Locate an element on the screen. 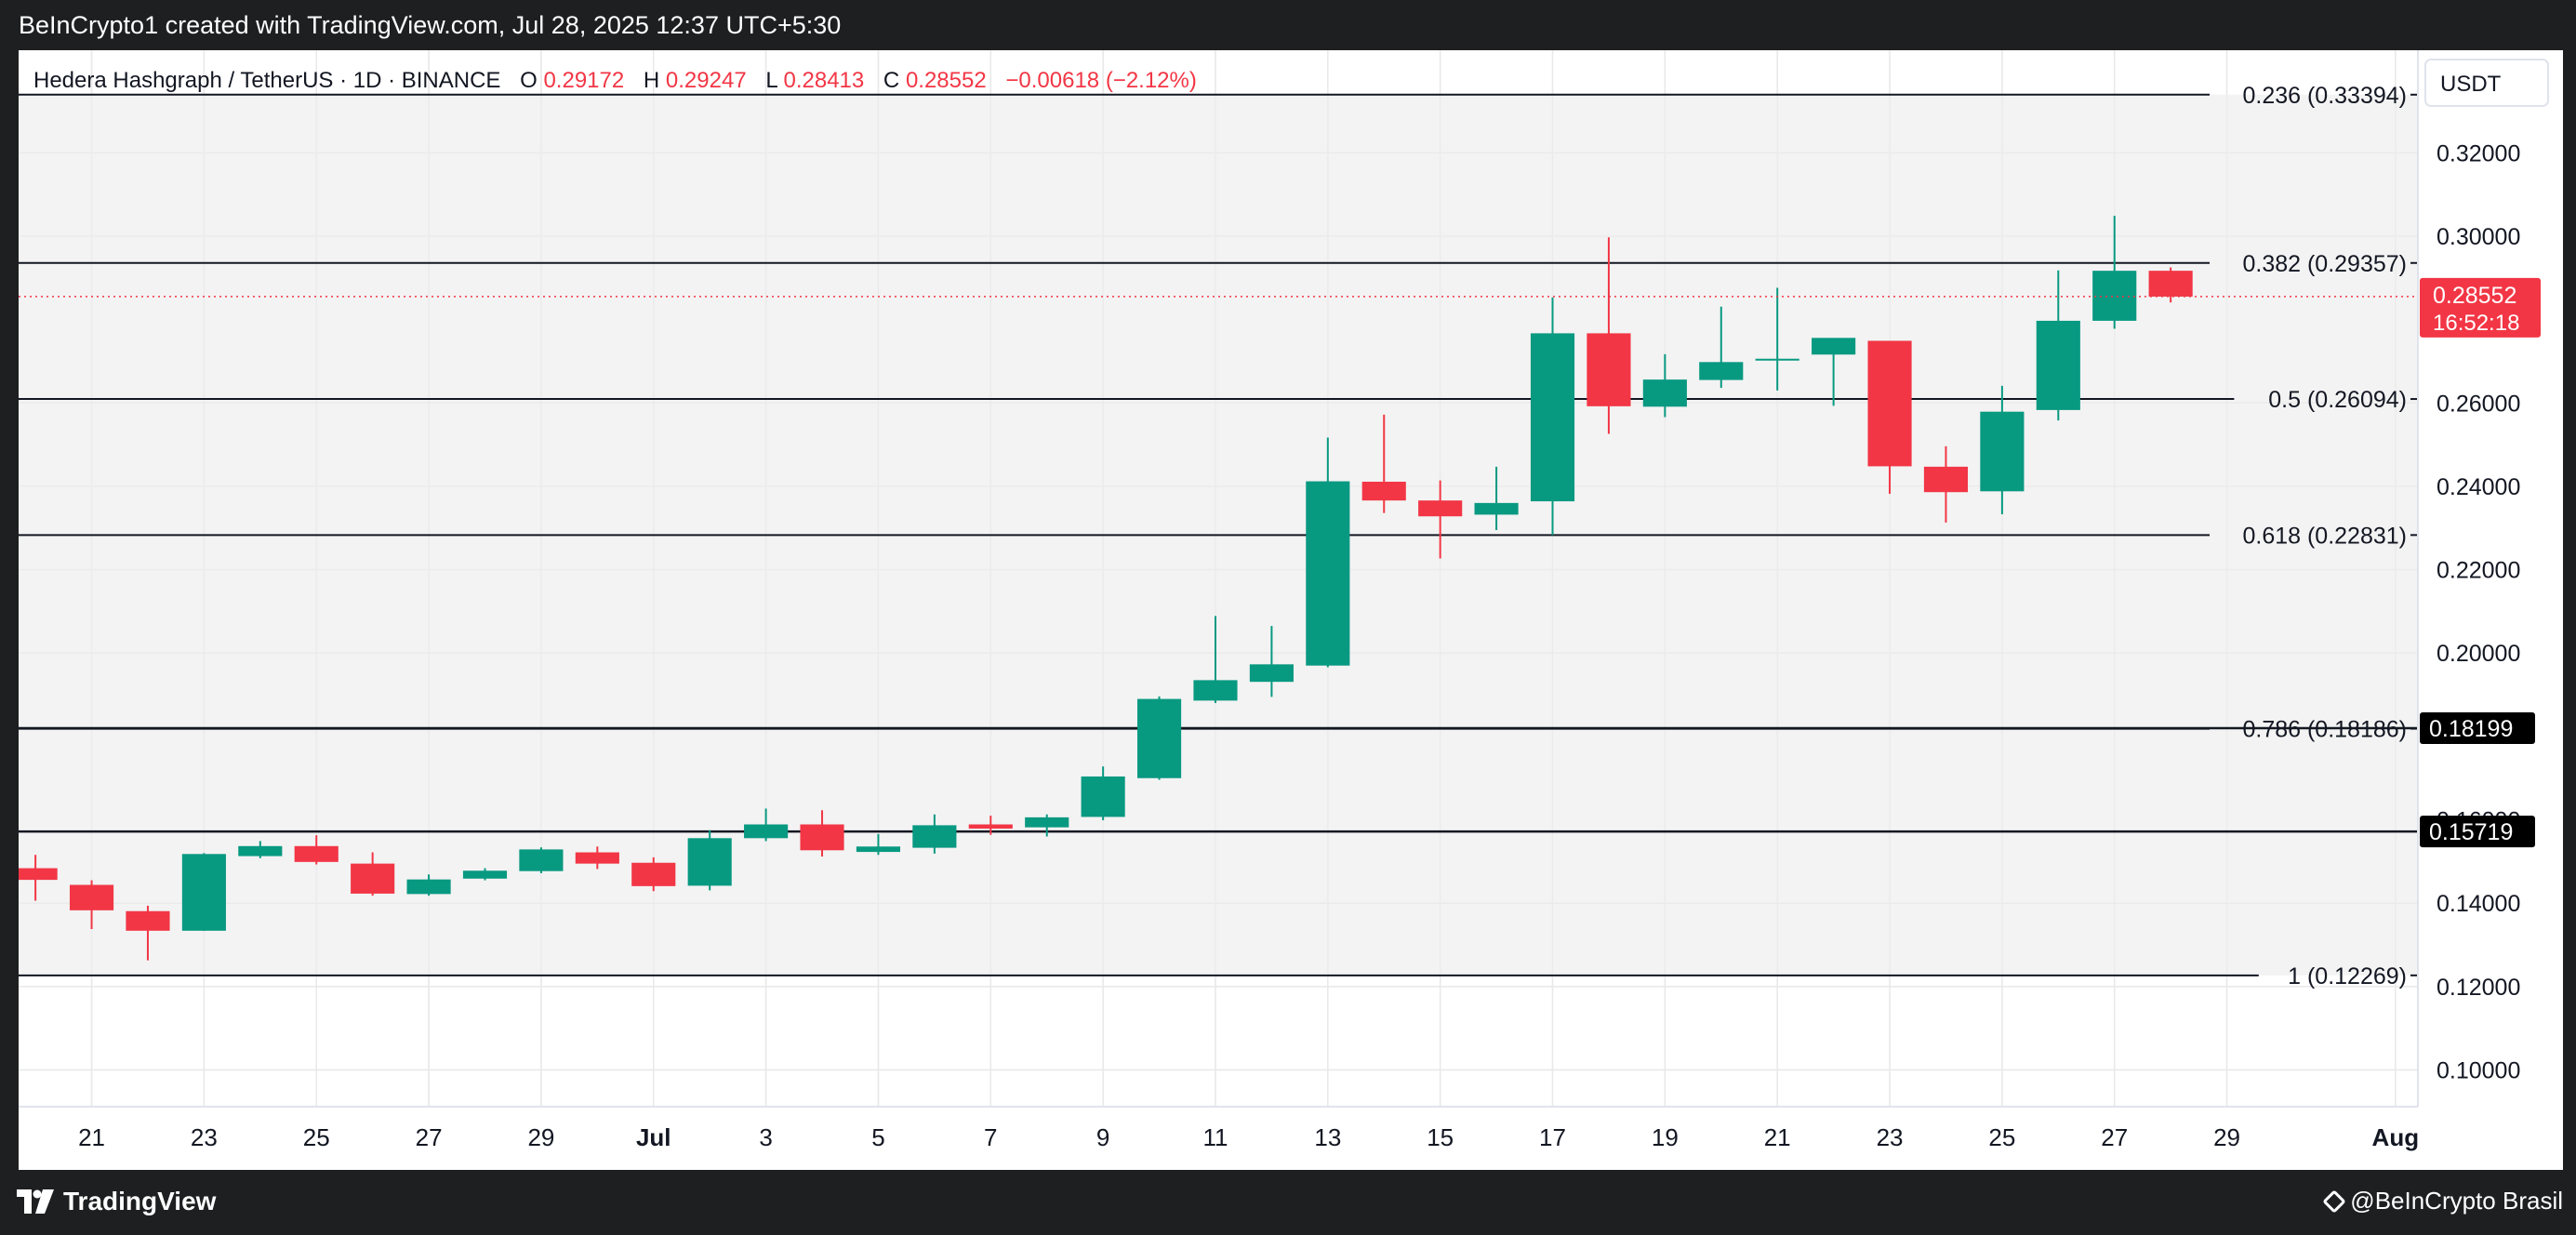 The width and height of the screenshot is (2576, 1235). time-tick-label: 25 is located at coordinates (316, 1137).